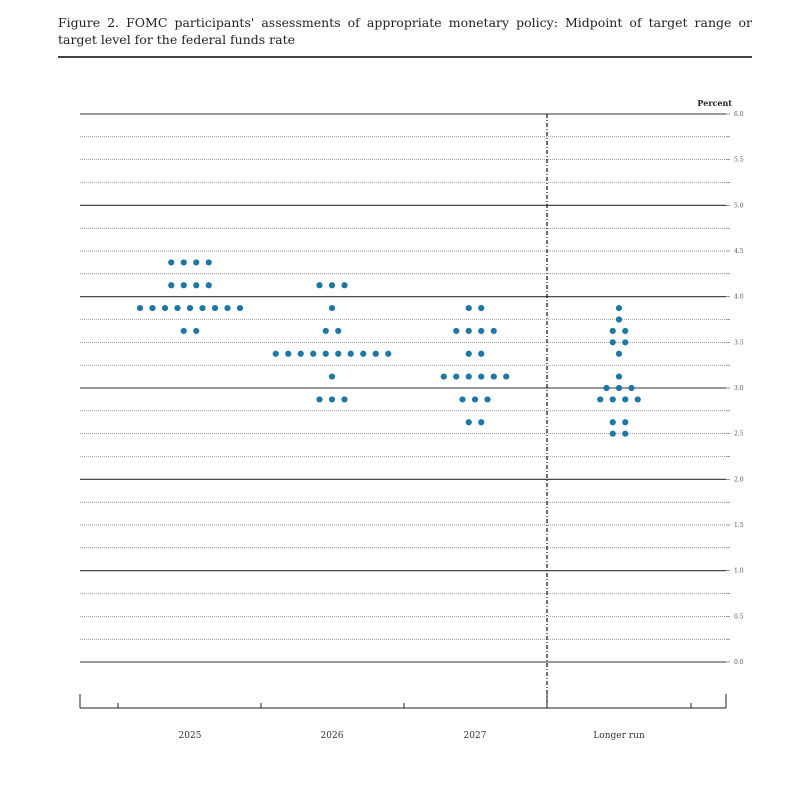  What do you see at coordinates (739, 571) in the screenshot?
I see `y-tick-label: 1.0` at bounding box center [739, 571].